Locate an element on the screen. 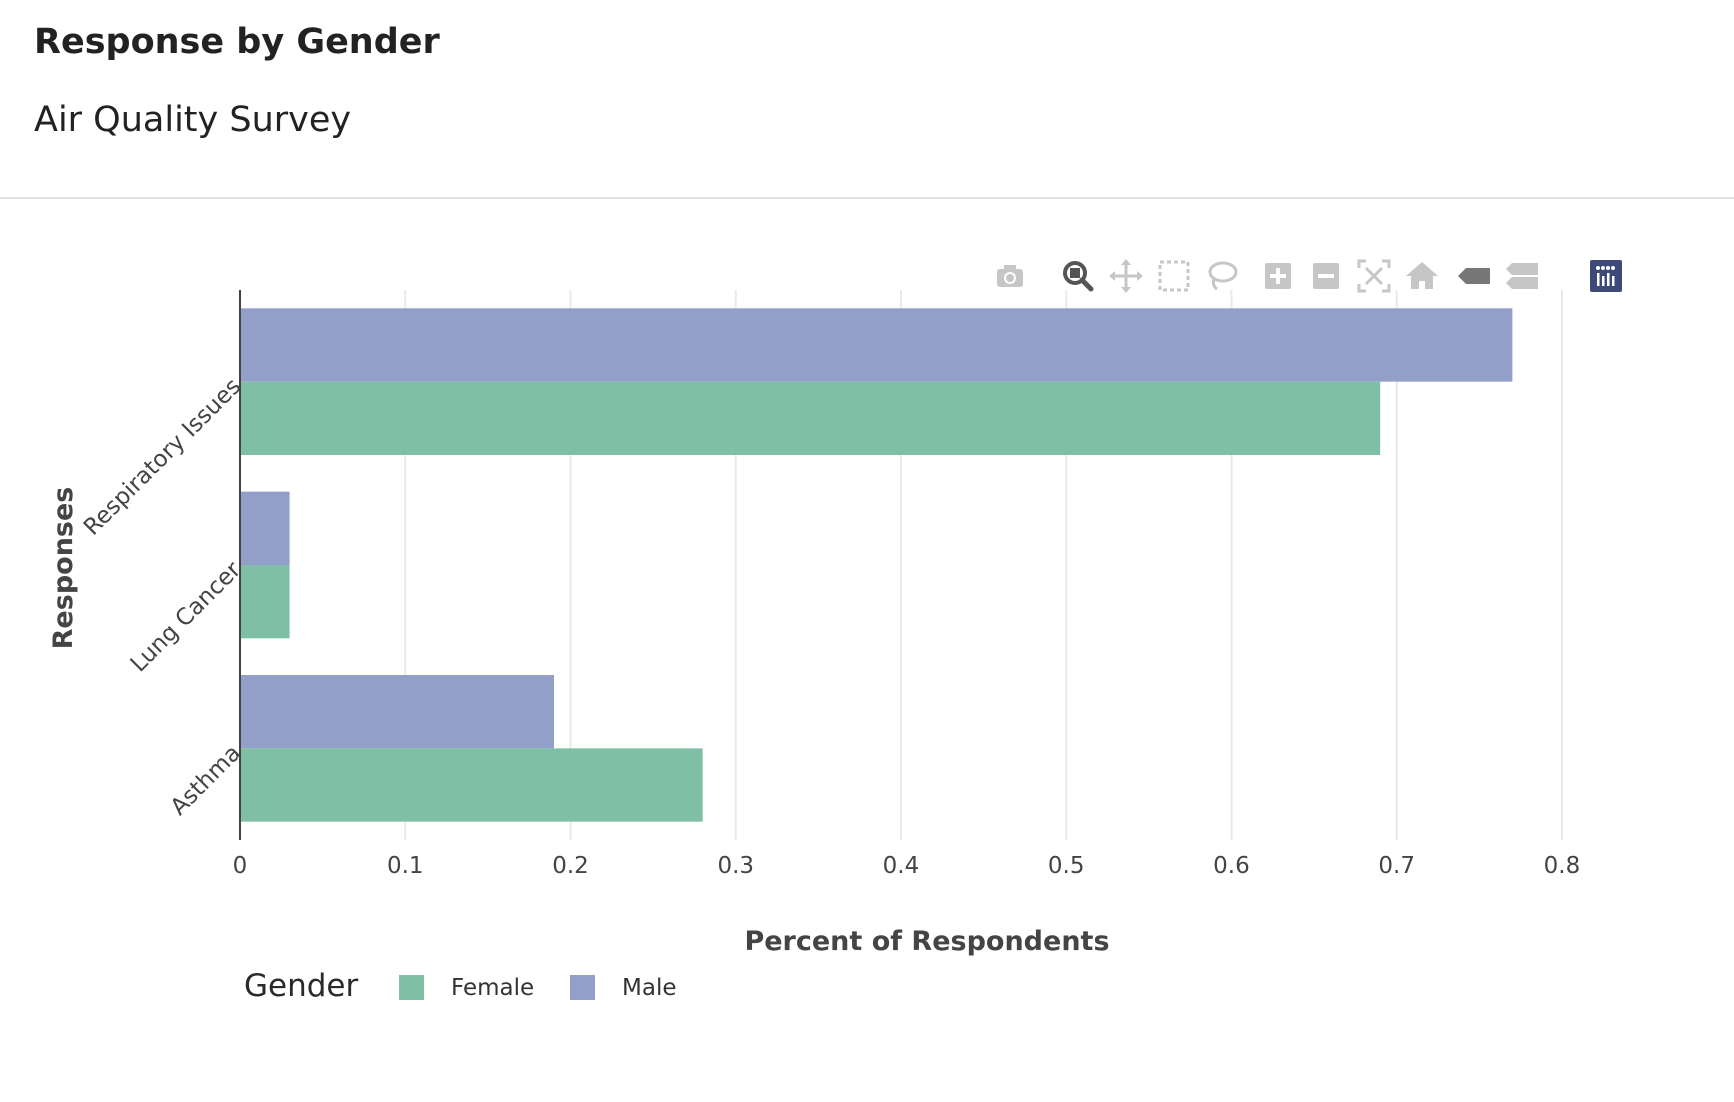  autoscale-icon is located at coordinates (1374, 276).